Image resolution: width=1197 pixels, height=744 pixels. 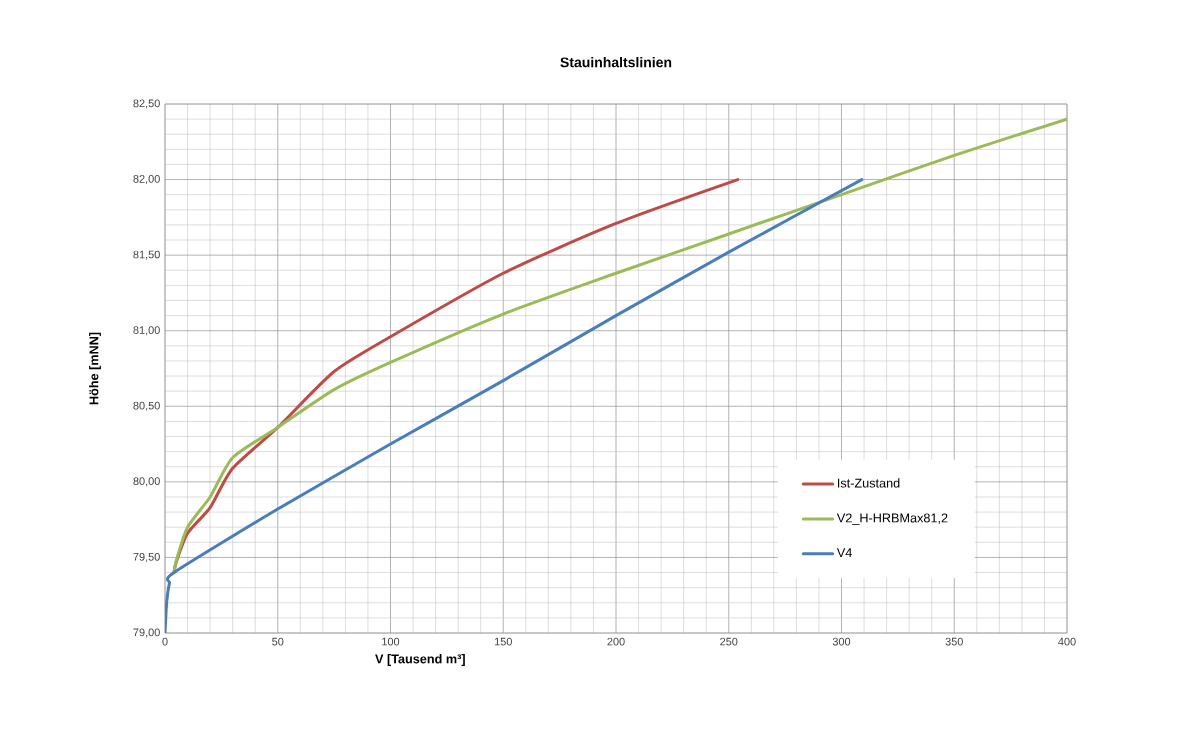 I want to click on x-tick-label: 250, so click(x=729, y=641).